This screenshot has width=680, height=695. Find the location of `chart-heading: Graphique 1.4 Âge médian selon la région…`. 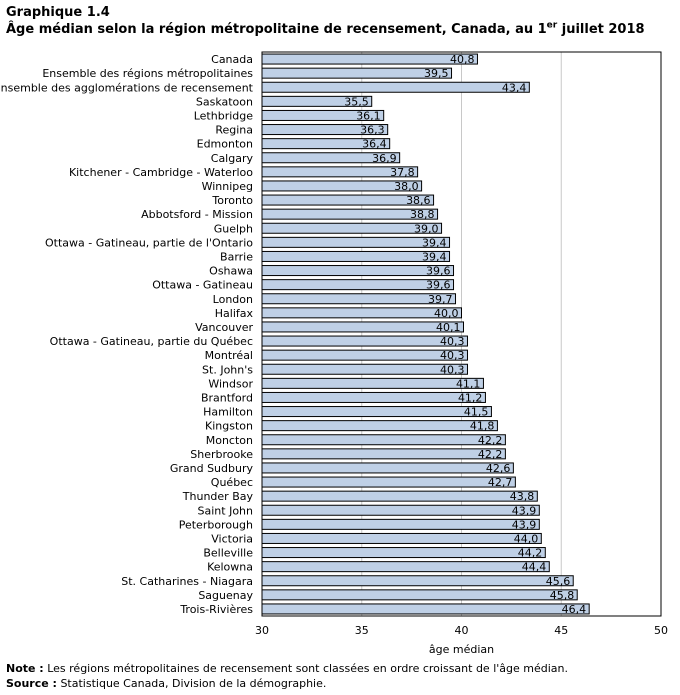

chart-heading: Graphique 1.4 Âge médian selon la région… is located at coordinates (325, 21).